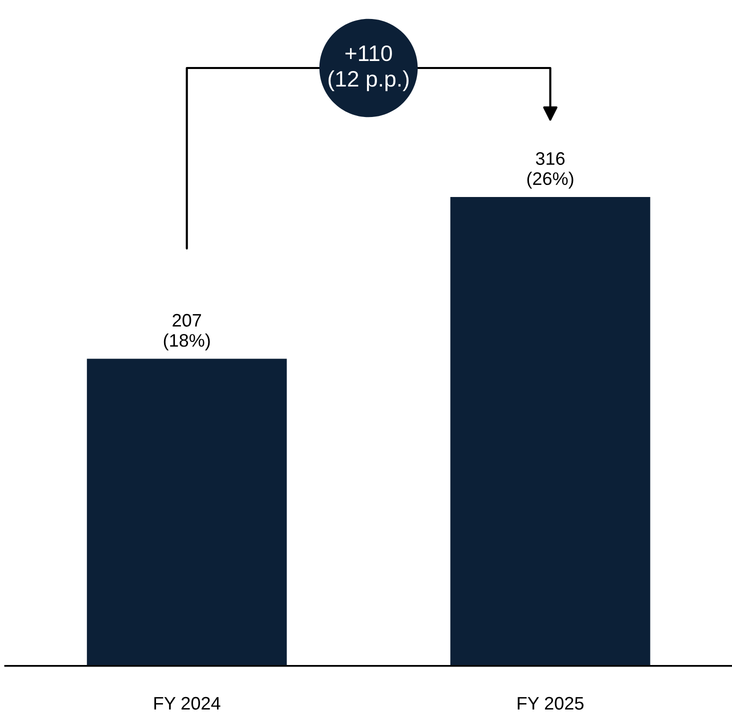 Image resolution: width=732 pixels, height=716 pixels. I want to click on data-label: 316 (26%), so click(550, 170).